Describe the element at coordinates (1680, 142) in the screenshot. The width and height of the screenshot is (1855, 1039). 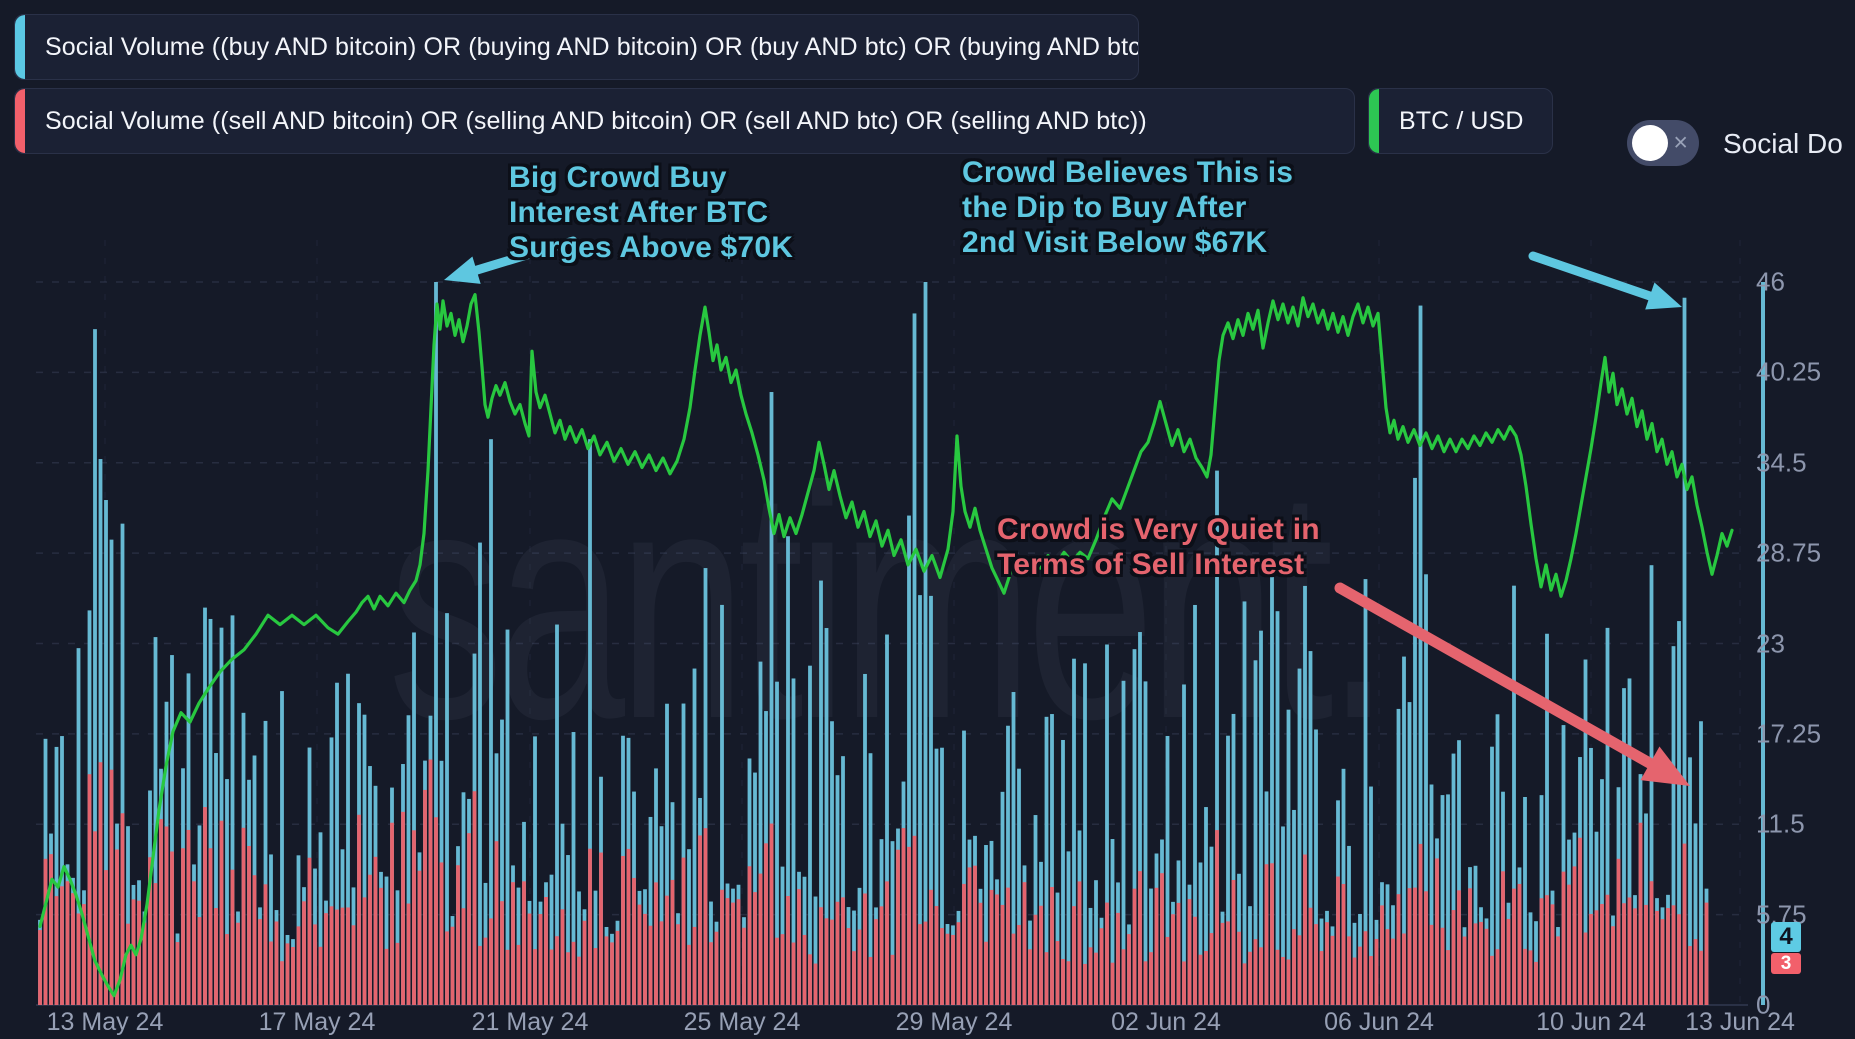
I see `toggle-x-icon: ×` at that location.